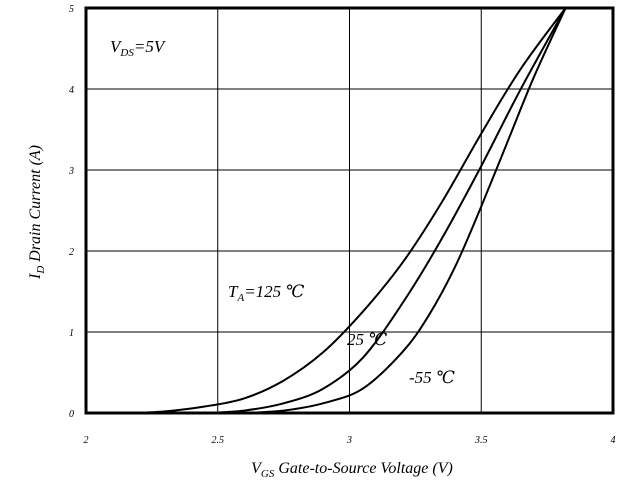  Describe the element at coordinates (71, 333) in the screenshot. I see `y-tick-label: 1` at that location.